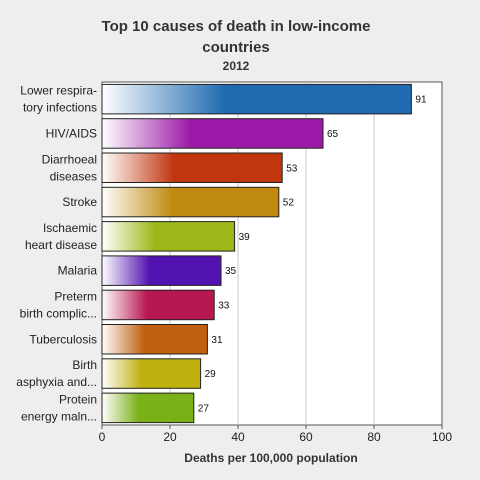  I want to click on x-axis-title: Deaths per 100,000 population, so click(270, 458).